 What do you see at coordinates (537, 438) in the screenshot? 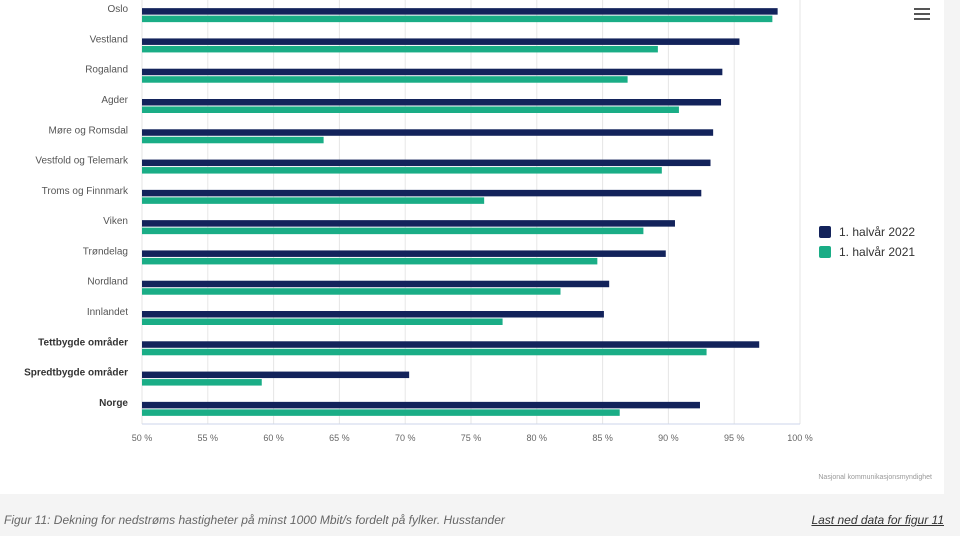
I see `x-tick-label: 80 %` at bounding box center [537, 438].